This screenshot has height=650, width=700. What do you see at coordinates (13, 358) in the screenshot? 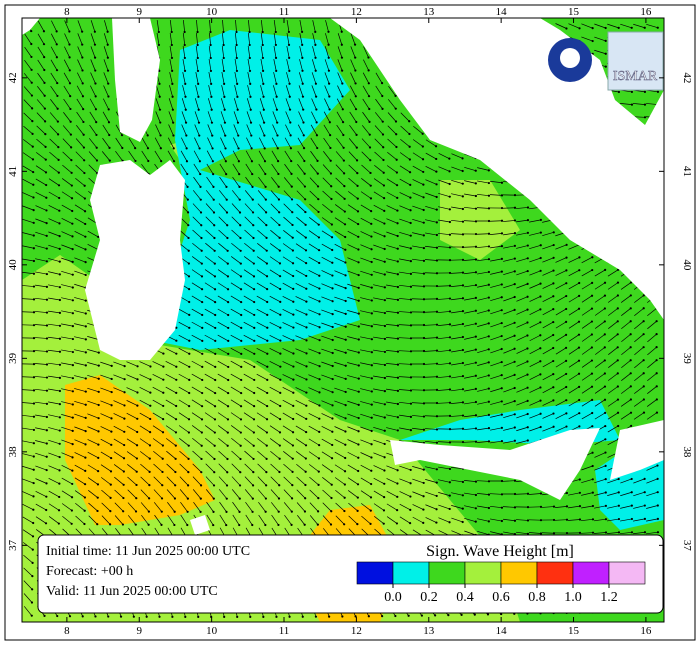
I see `y-tick-label: 39` at bounding box center [13, 358].